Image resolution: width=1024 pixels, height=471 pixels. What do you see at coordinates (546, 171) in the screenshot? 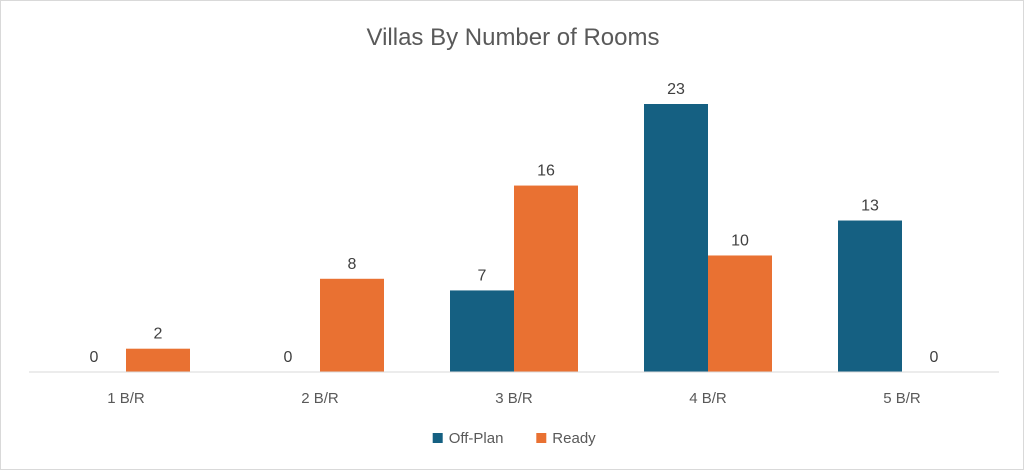
I see `data-label-ready-3: 16` at bounding box center [546, 171].